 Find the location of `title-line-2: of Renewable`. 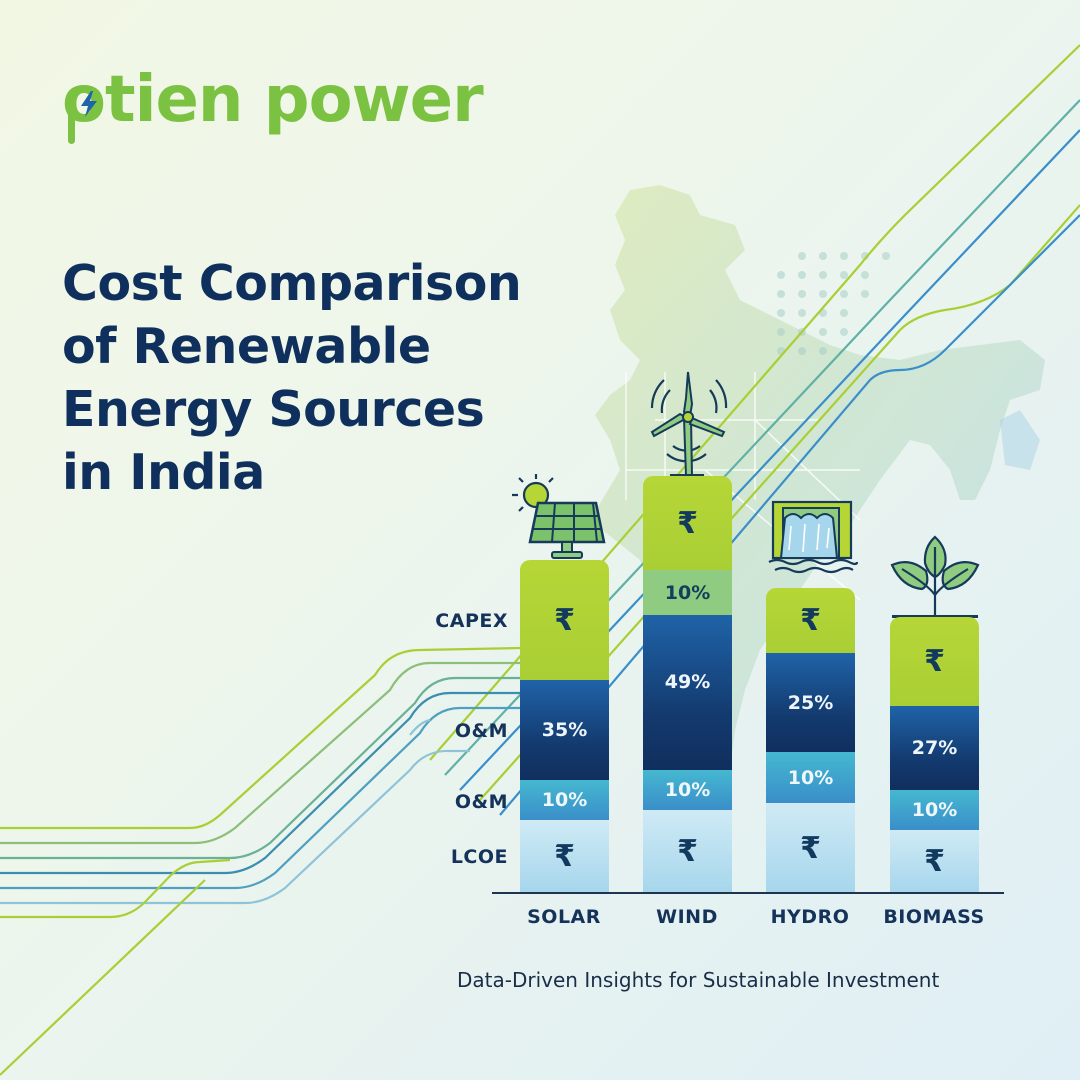

title-line-2: of Renewable is located at coordinates (246, 346).